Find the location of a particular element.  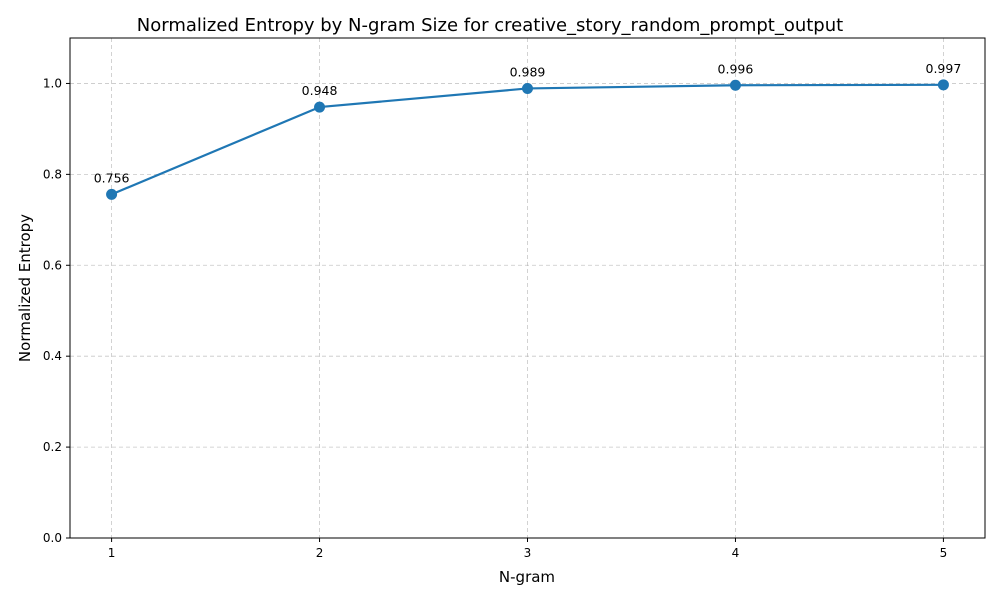

y-tick-label: 1.0 is located at coordinates (52, 83).